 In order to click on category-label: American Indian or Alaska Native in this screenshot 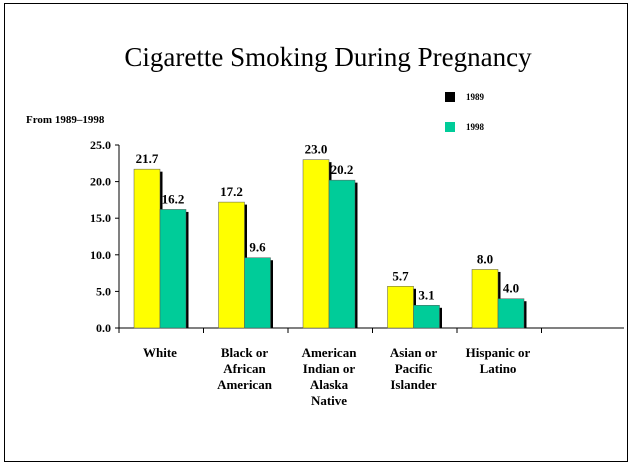, I will do `click(330, 376)`.